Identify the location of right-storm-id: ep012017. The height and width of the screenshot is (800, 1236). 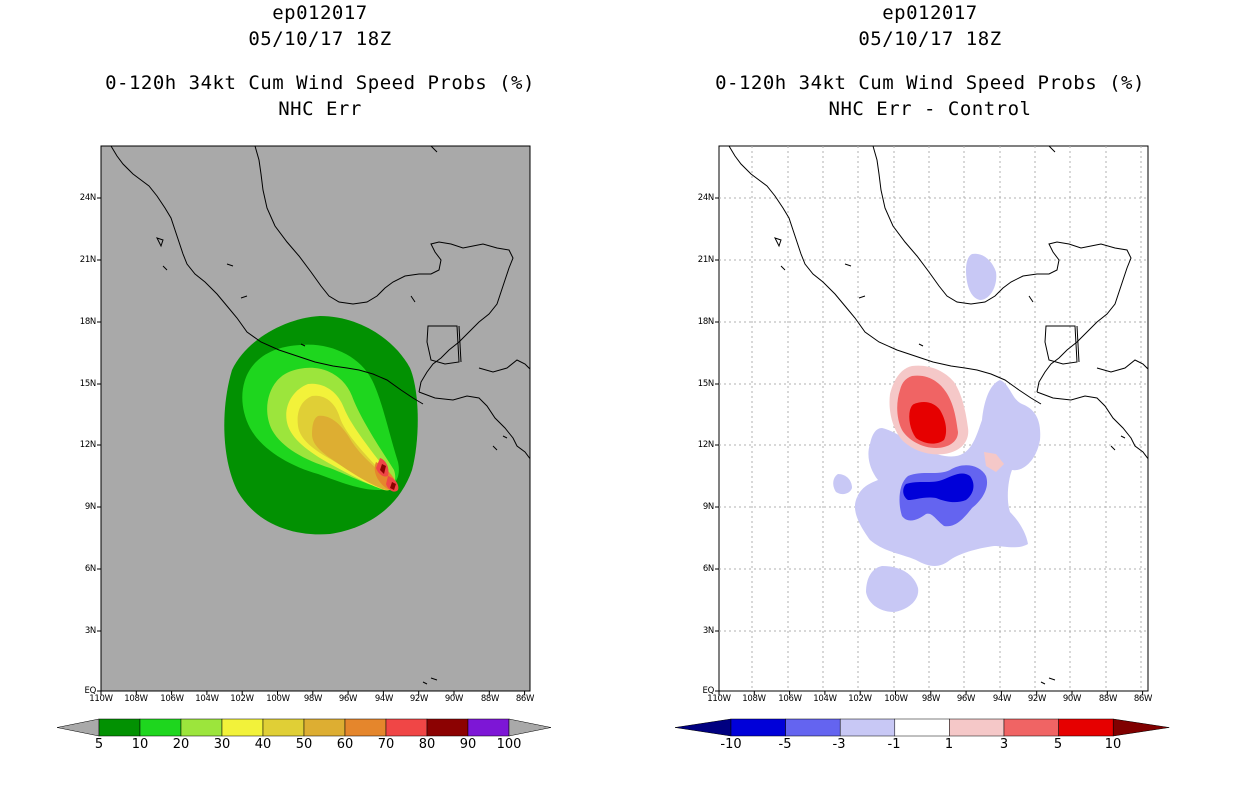
(930, 13).